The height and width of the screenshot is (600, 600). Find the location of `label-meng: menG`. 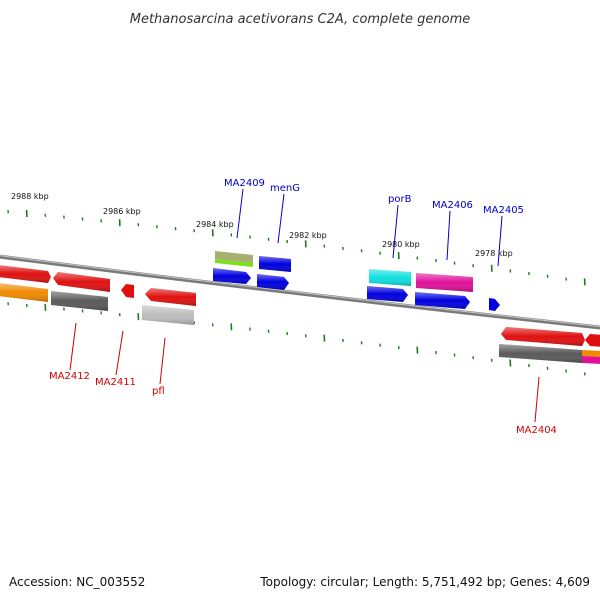

label-meng: menG is located at coordinates (285, 188).